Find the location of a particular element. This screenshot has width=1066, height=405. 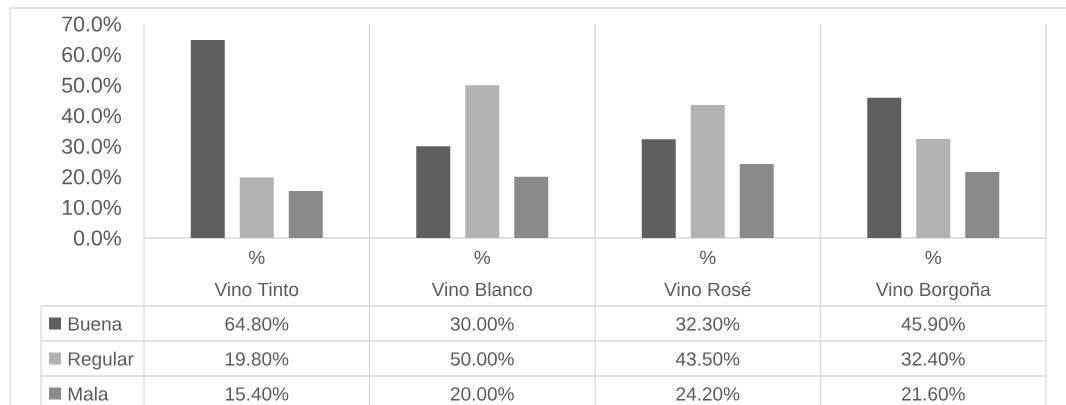

y-tick-label: 40.0% is located at coordinates (91, 116).